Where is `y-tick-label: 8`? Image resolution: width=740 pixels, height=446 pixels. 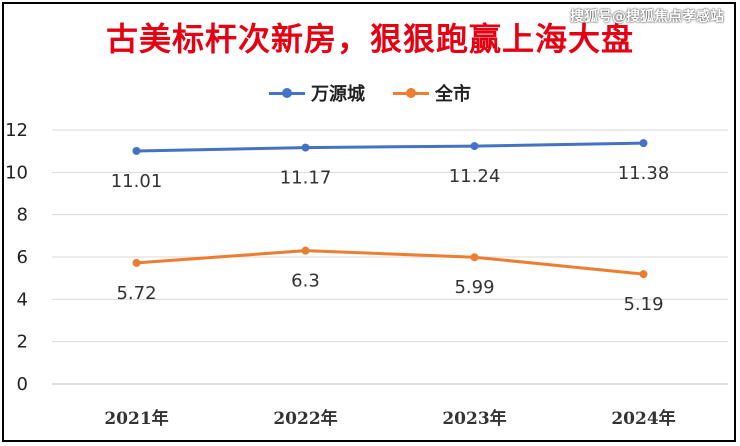
y-tick-label: 8 is located at coordinates (22, 215).